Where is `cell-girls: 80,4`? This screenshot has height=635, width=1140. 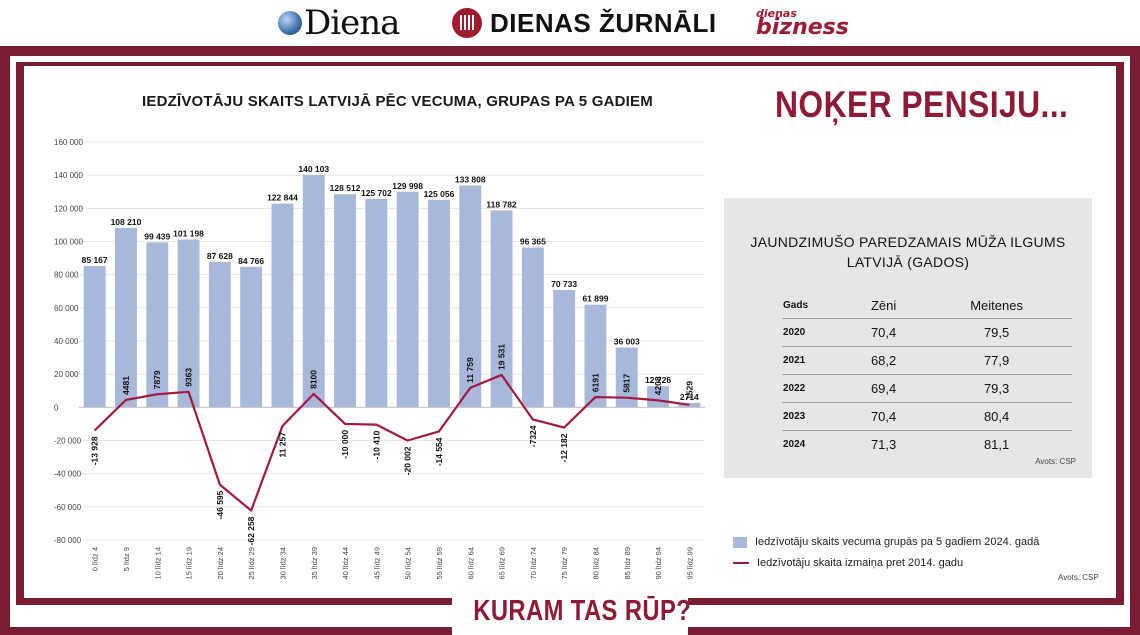
cell-girls: 80,4 is located at coordinates (996, 416).